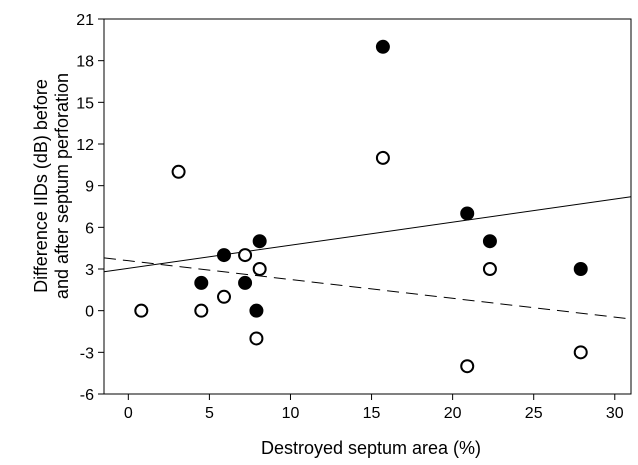 The height and width of the screenshot is (465, 638). What do you see at coordinates (89, 312) in the screenshot?
I see `y-tick-label: 0` at bounding box center [89, 312].